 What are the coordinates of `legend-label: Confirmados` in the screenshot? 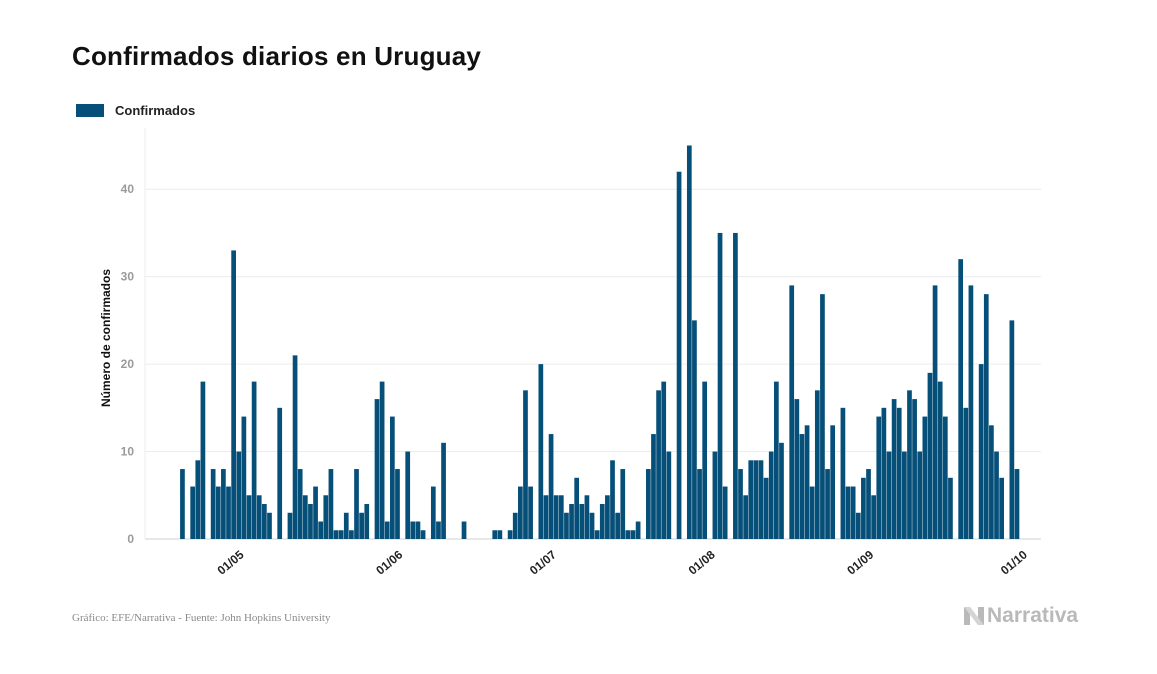 It's located at (155, 110).